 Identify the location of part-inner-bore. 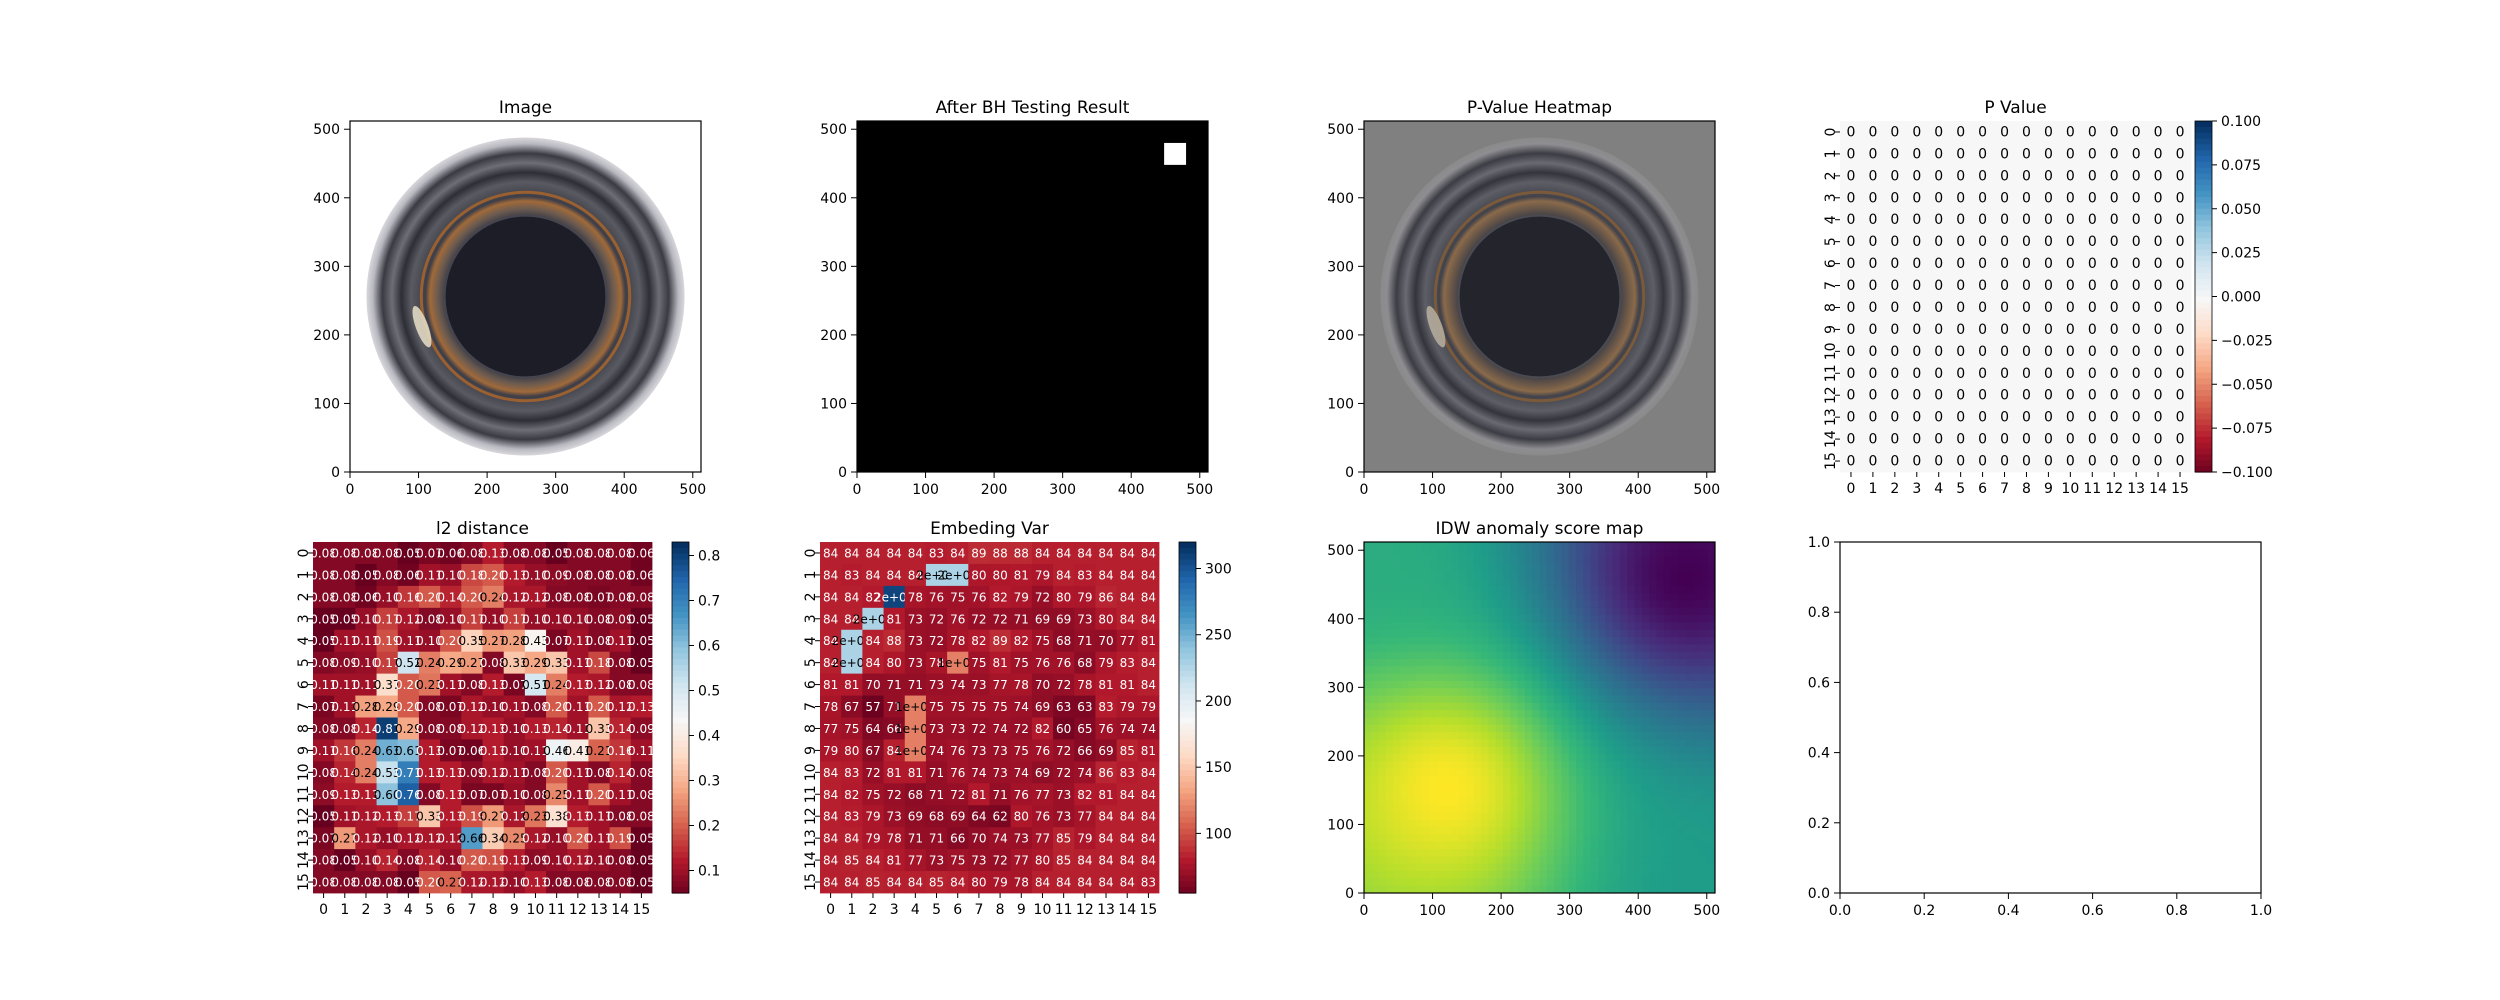
(525, 296).